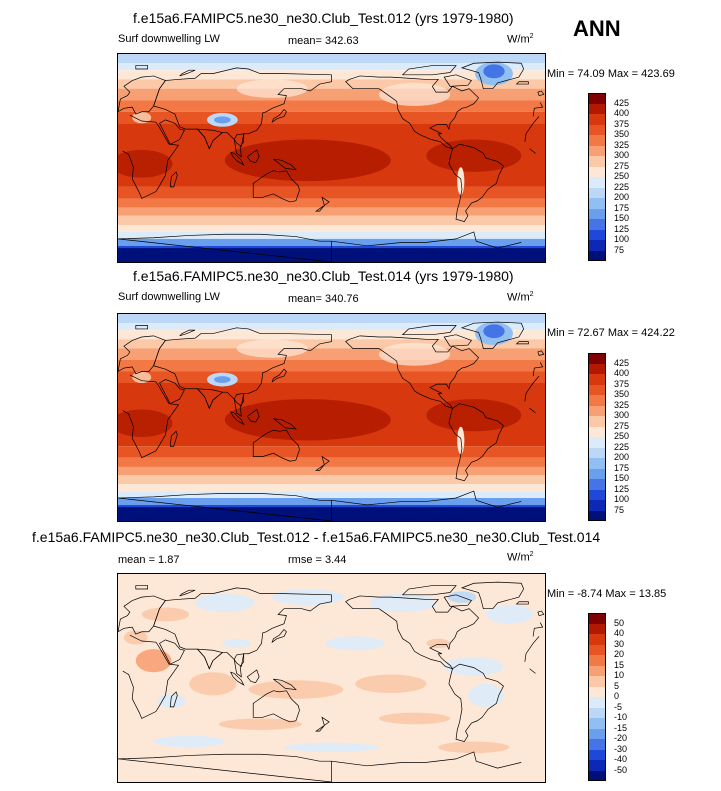 This screenshot has width=721, height=791. I want to click on panel-2-variable-label: Surf downwelling LW, so click(169, 297).